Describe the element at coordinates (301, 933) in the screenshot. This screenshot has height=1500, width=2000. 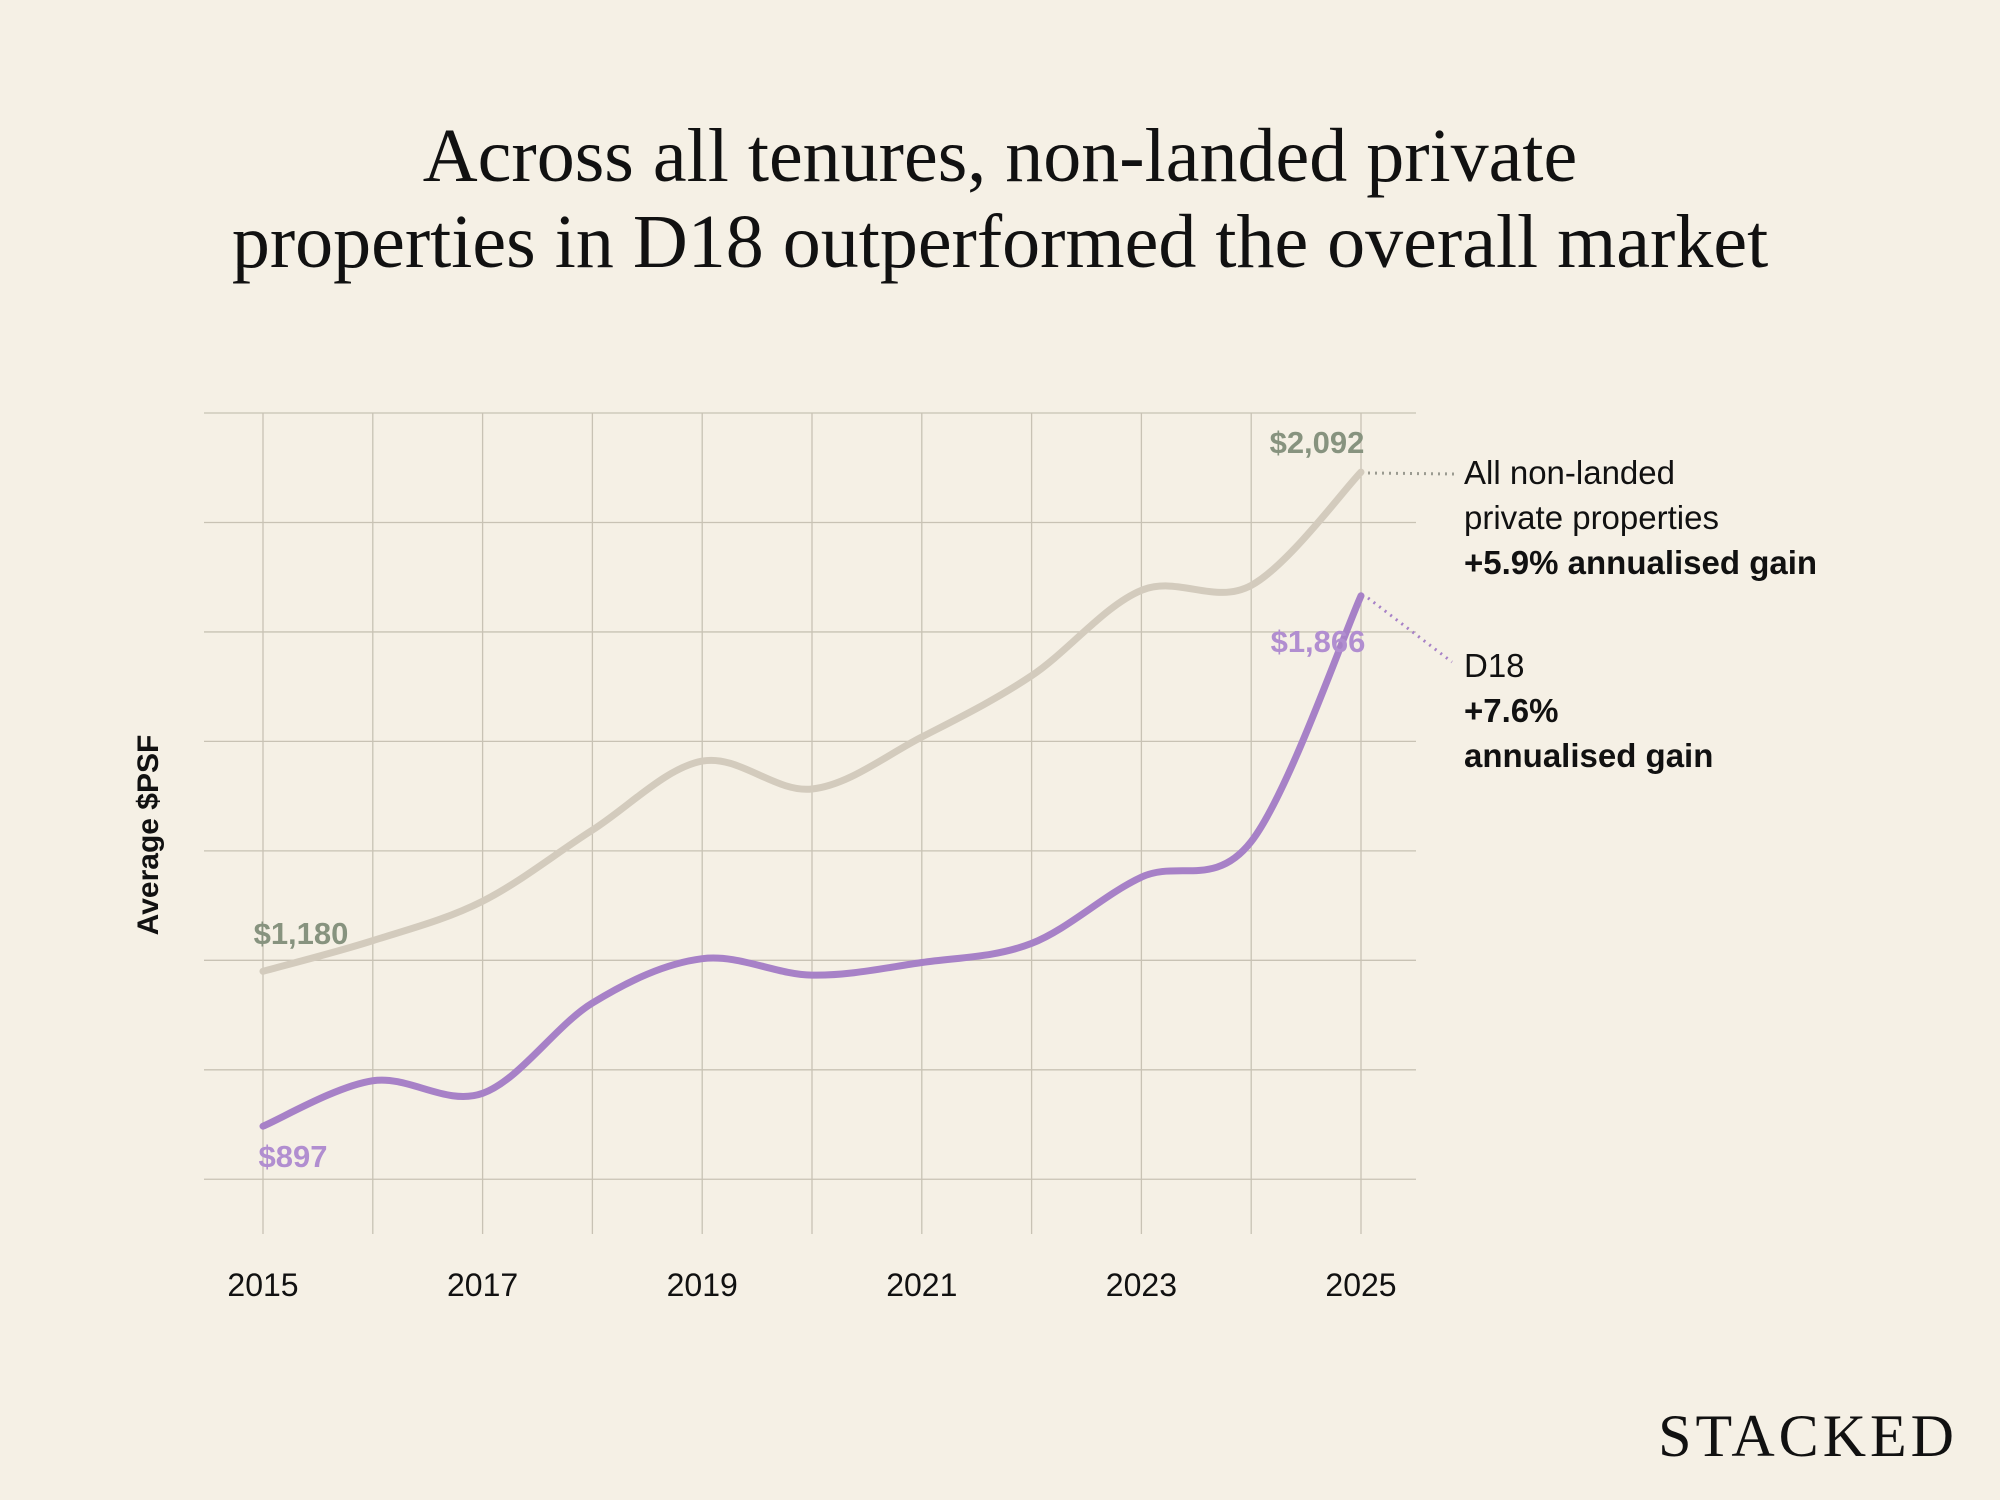
I see `data-label-all-start: $1,180` at that location.